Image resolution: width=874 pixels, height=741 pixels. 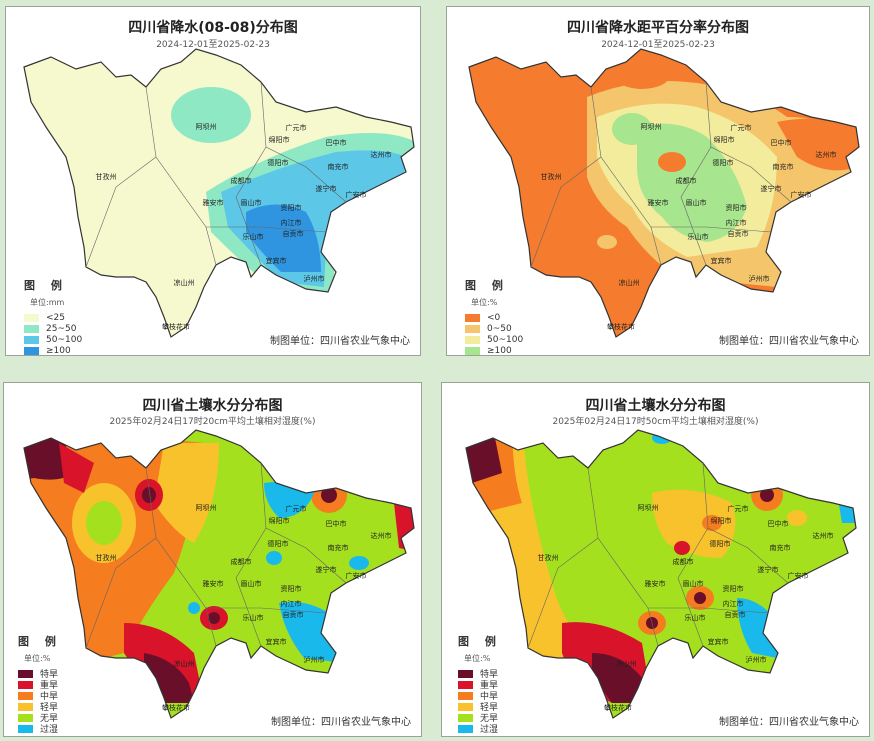 What do you see at coordinates (291, 222) in the screenshot?
I see `city-label: 内江市` at bounding box center [291, 222].